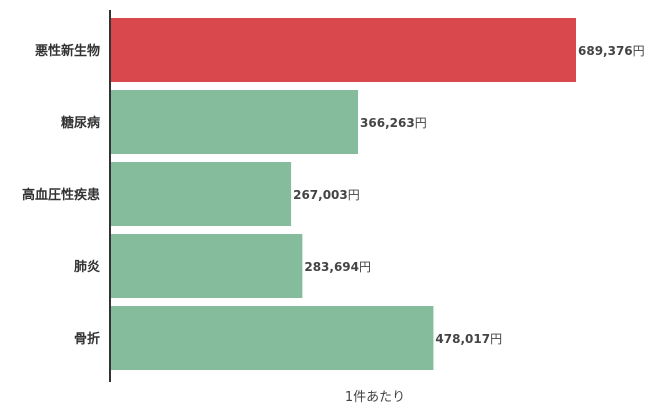 This screenshot has width=657, height=413. What do you see at coordinates (375, 397) in the screenshot?
I see `x-axis-label: 1件あたり` at bounding box center [375, 397].